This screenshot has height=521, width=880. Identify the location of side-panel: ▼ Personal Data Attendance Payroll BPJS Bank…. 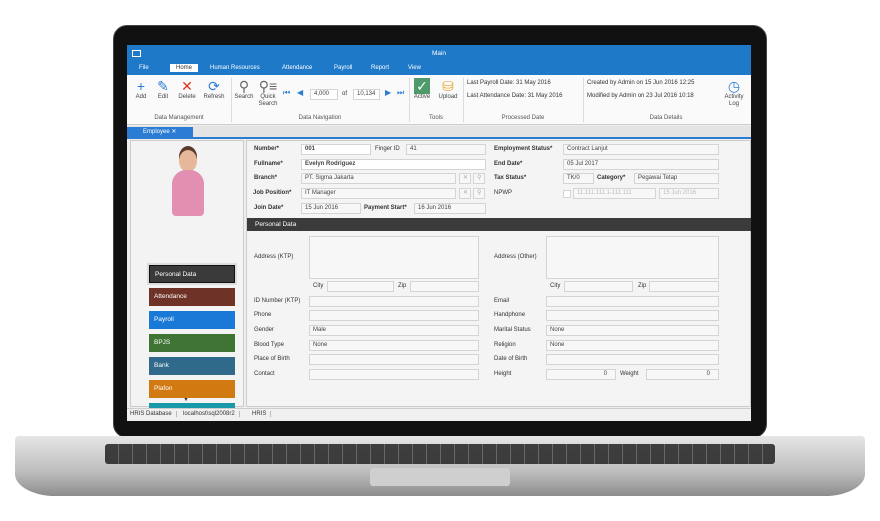
(187, 280).